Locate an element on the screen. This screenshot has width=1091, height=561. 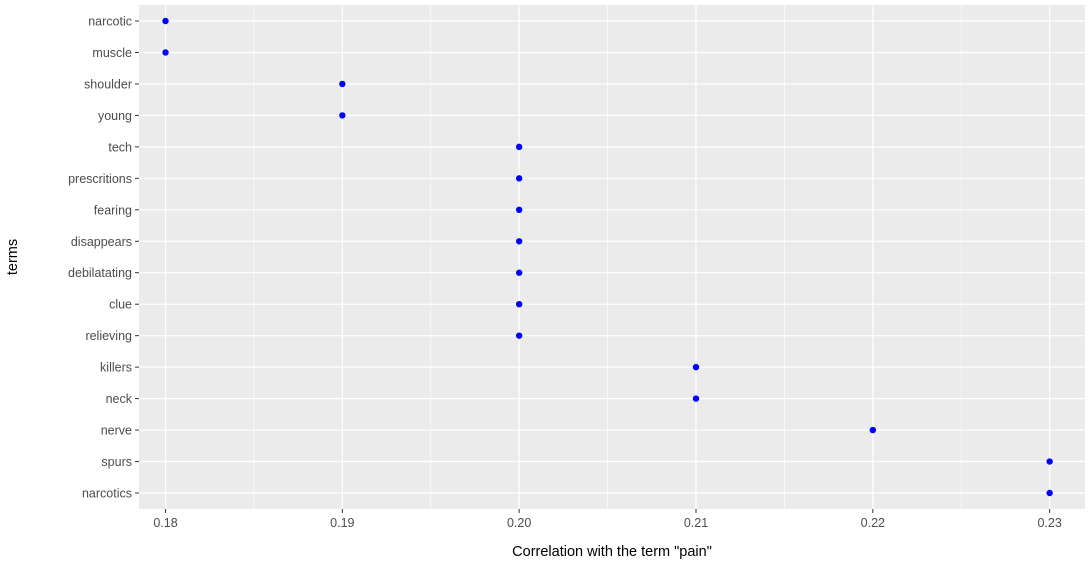
x-axis: 0.18 0.19 0.20 0.21 0.22 0.23 is located at coordinates (607, 519).